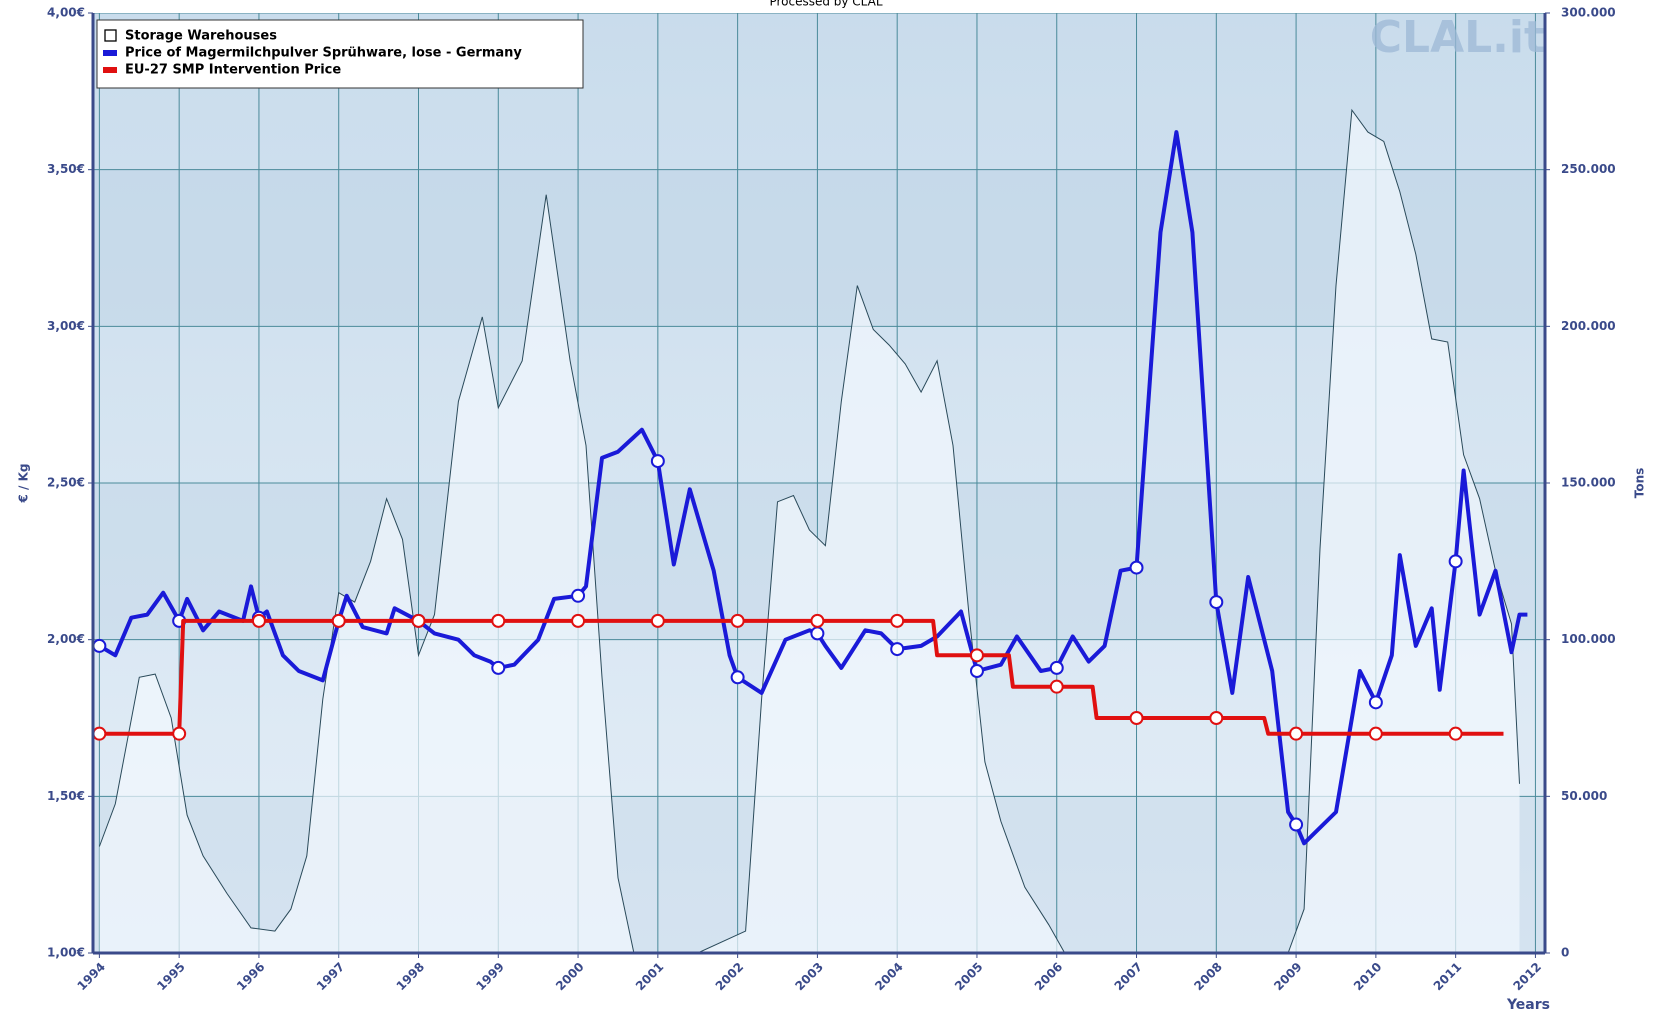  Describe the element at coordinates (66, 326) in the screenshot. I see `y-tick-label: 3,00€` at that location.